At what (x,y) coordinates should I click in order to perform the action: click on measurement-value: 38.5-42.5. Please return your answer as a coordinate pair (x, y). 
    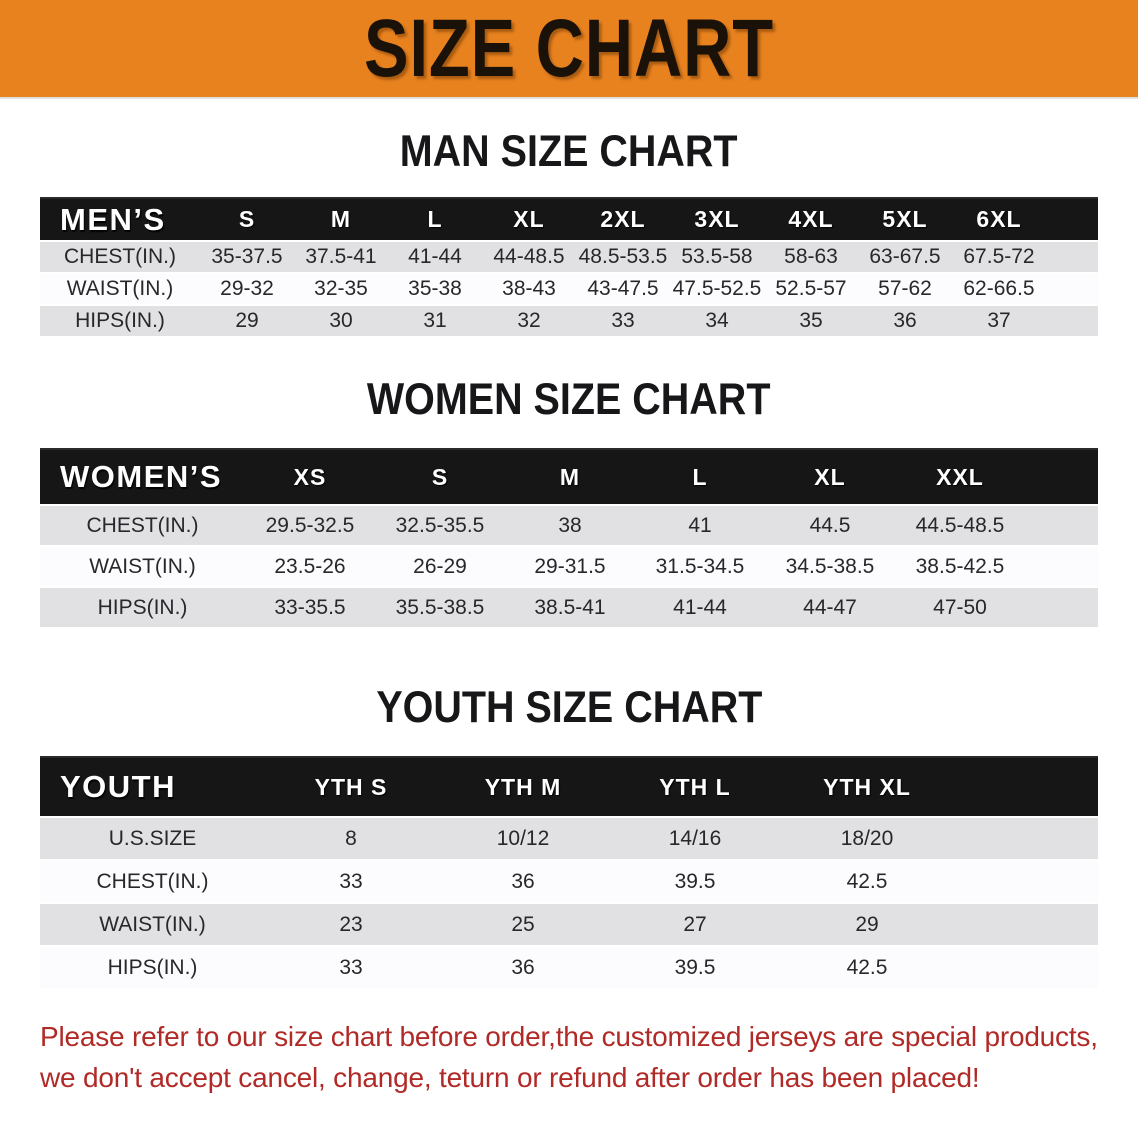
    Looking at the image, I should click on (960, 567).